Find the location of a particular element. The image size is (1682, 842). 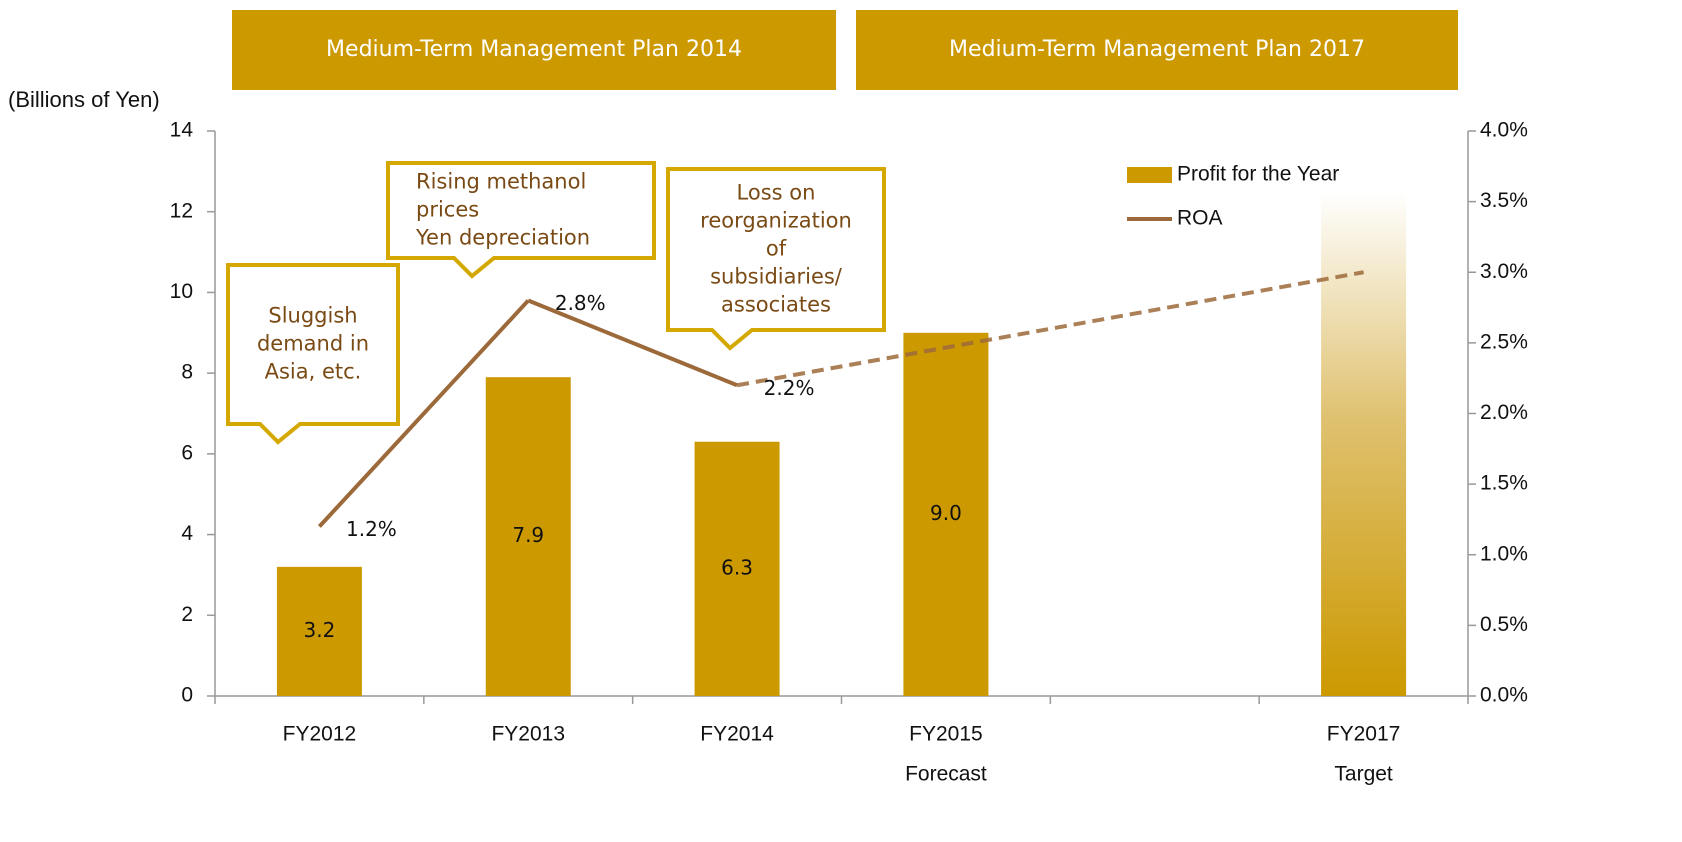

line-value-label: 1.2% is located at coordinates (371, 529).